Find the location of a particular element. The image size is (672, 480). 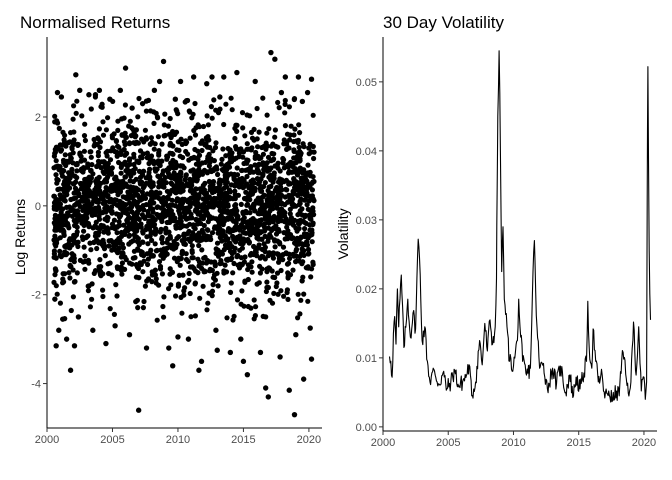

volatility-y-tick-label: 0.03 is located at coordinates (366, 221).